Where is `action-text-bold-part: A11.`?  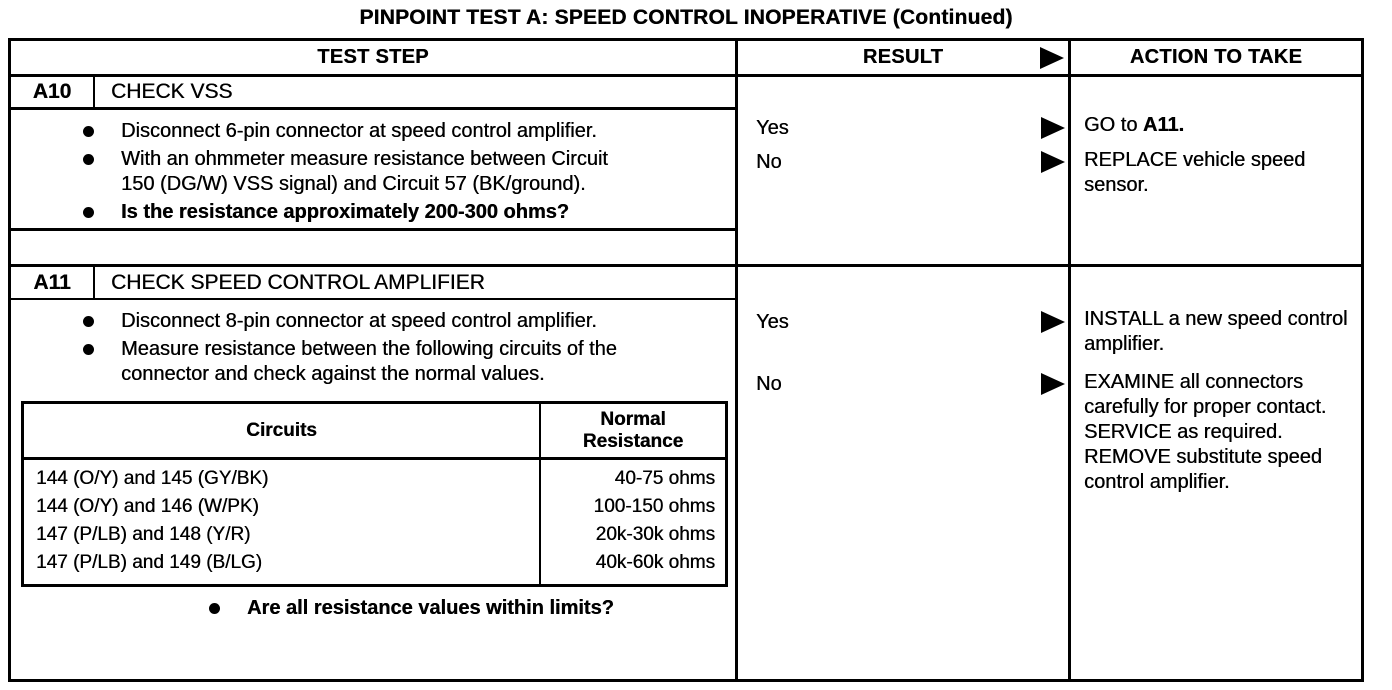
action-text-bold-part: A11. is located at coordinates (1163, 125).